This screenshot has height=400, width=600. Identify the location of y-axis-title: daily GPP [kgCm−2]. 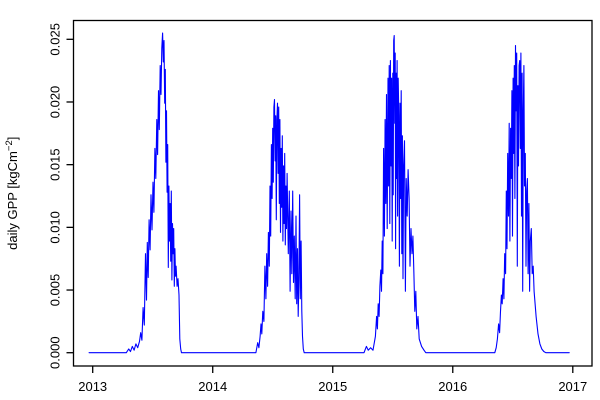
(12, 193).